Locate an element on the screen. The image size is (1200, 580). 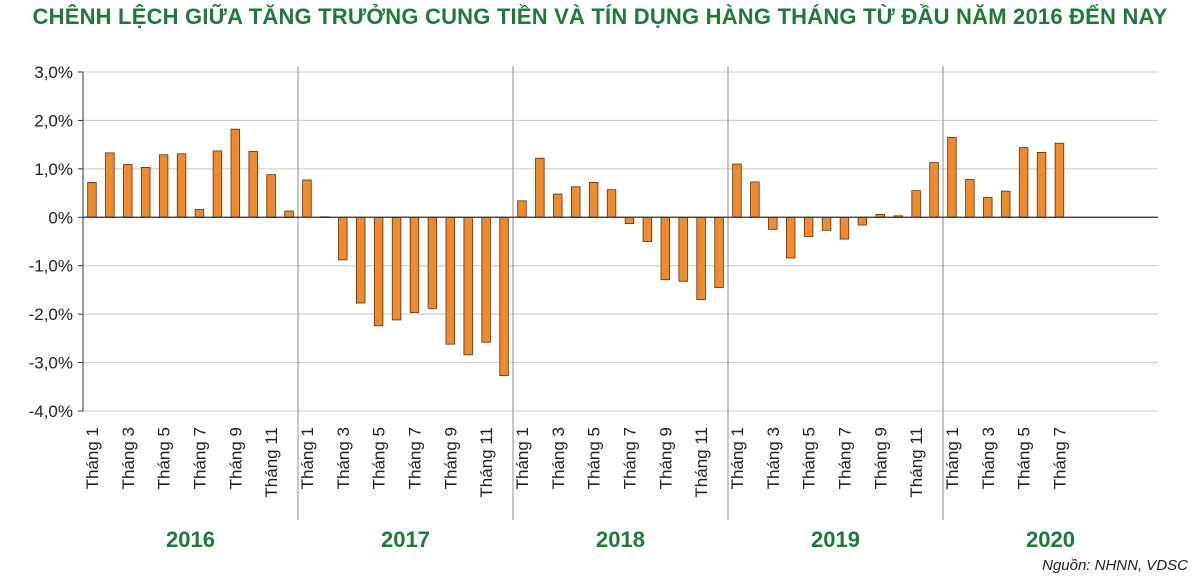
y-tick-label: -2,0% is located at coordinates (51, 314).